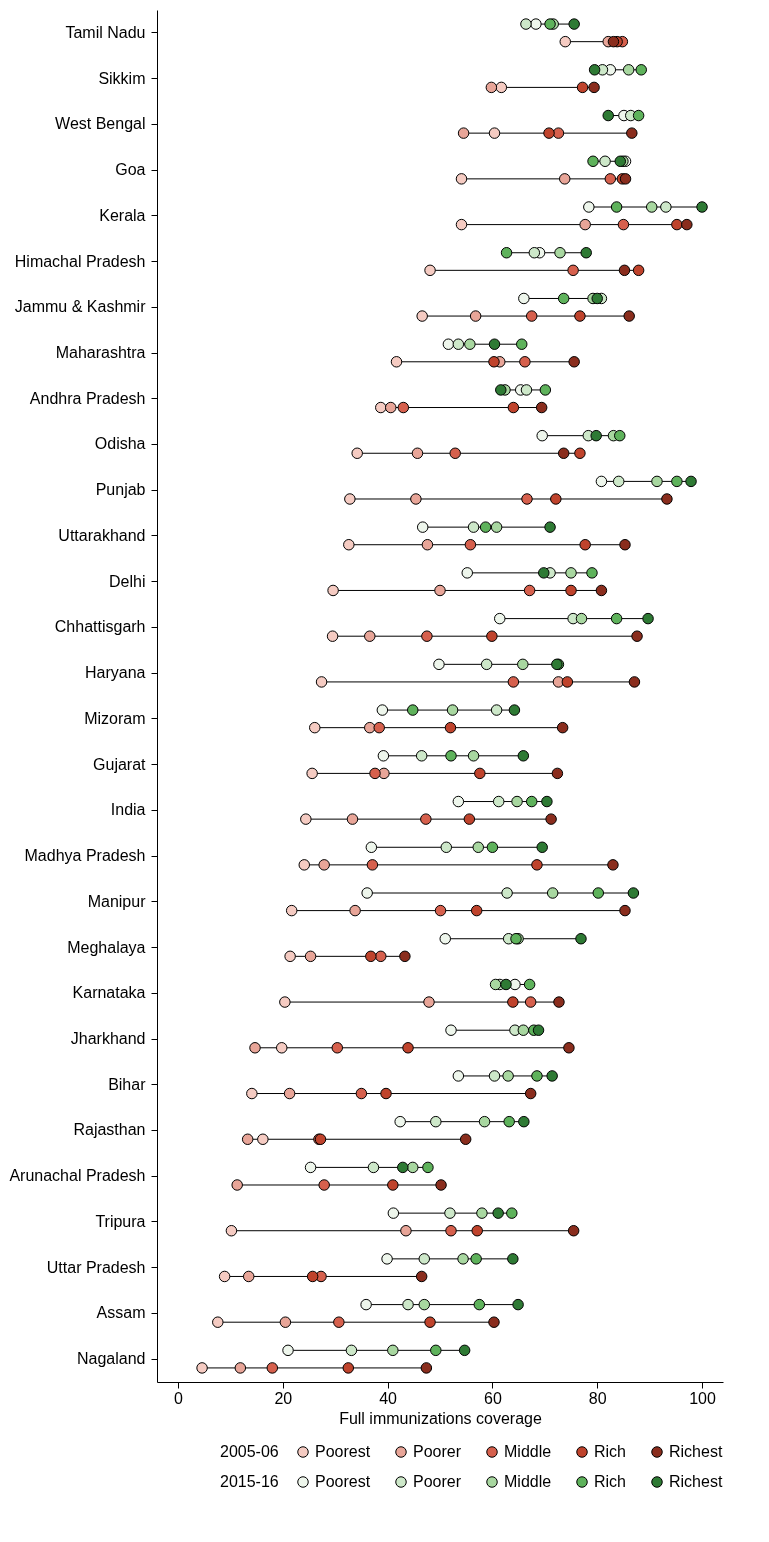 This screenshot has width=769, height=1542. What do you see at coordinates (109, 993) in the screenshot?
I see `y-tick-label: Karnataka` at bounding box center [109, 993].